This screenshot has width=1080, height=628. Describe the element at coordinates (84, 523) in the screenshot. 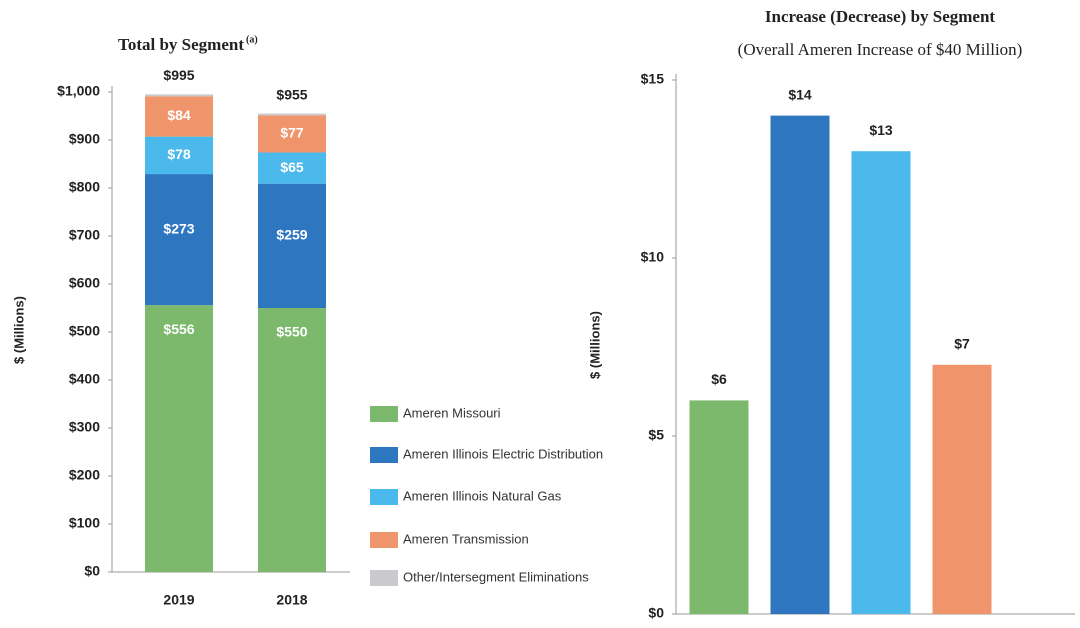

I see `y-tick-label: $100` at that location.